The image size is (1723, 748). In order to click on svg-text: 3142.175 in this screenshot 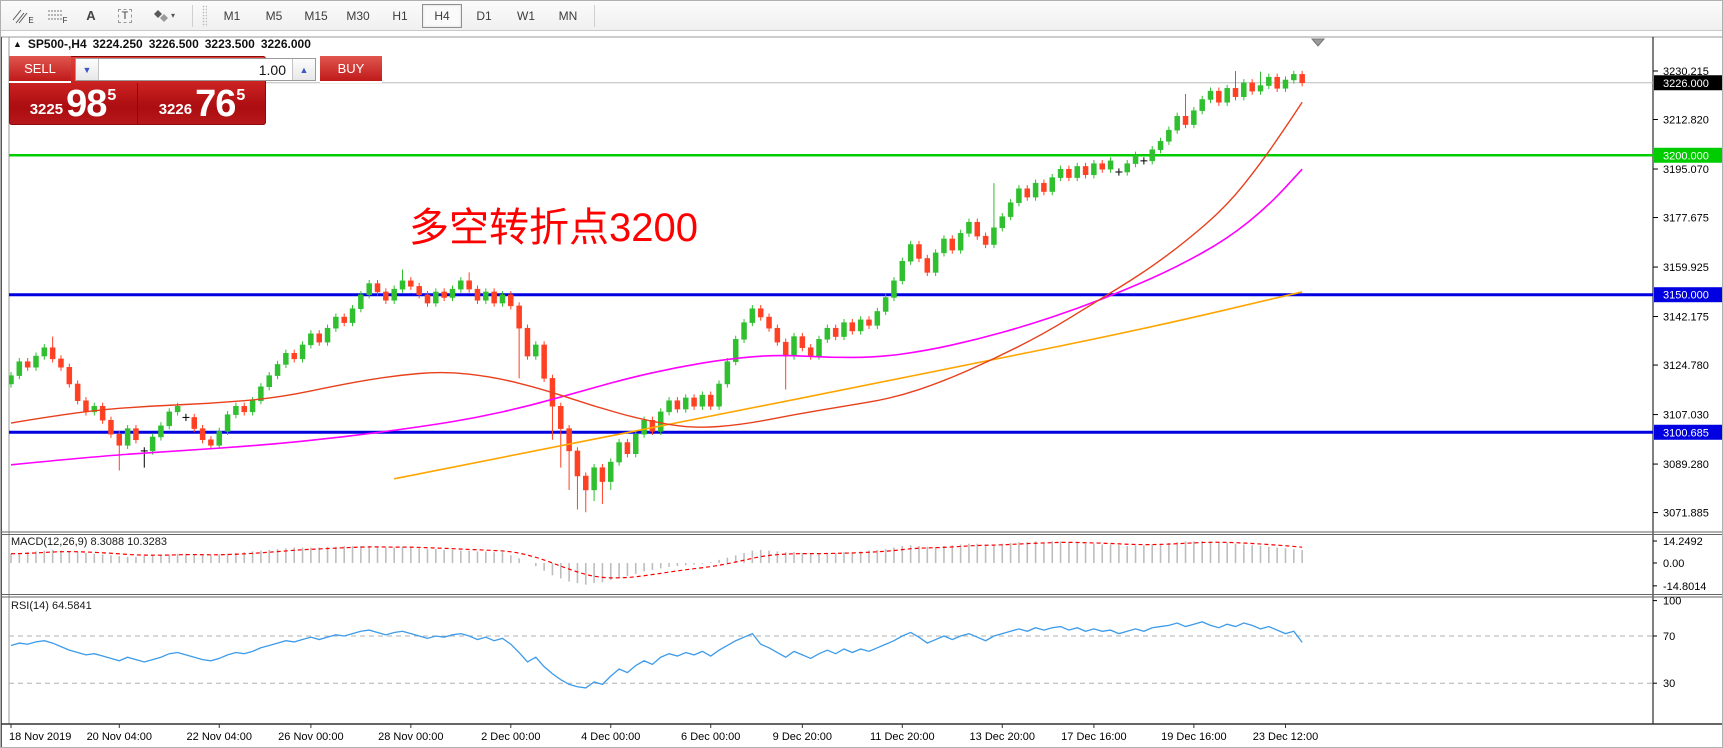, I will do `click(1686, 318)`.